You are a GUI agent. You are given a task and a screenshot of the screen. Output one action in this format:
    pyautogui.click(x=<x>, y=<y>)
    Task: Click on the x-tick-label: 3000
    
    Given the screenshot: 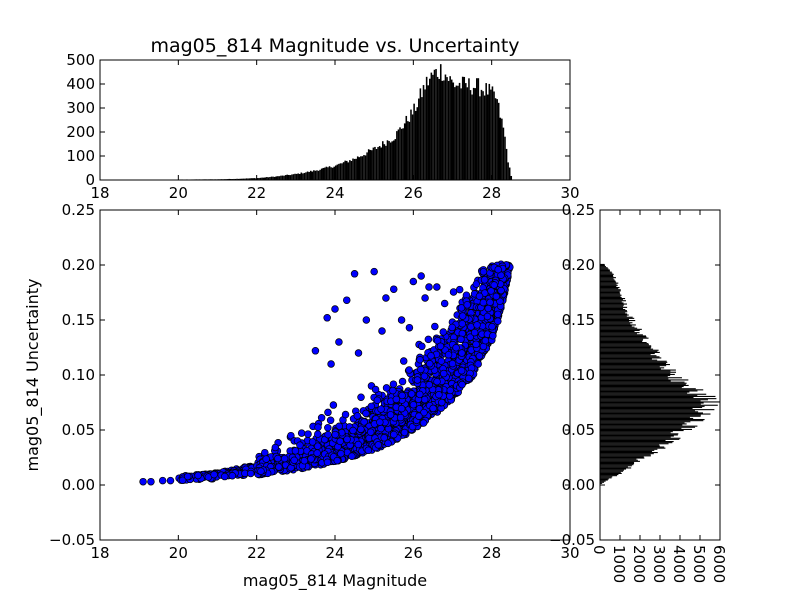 What is the action you would take?
    pyautogui.click(x=659, y=564)
    